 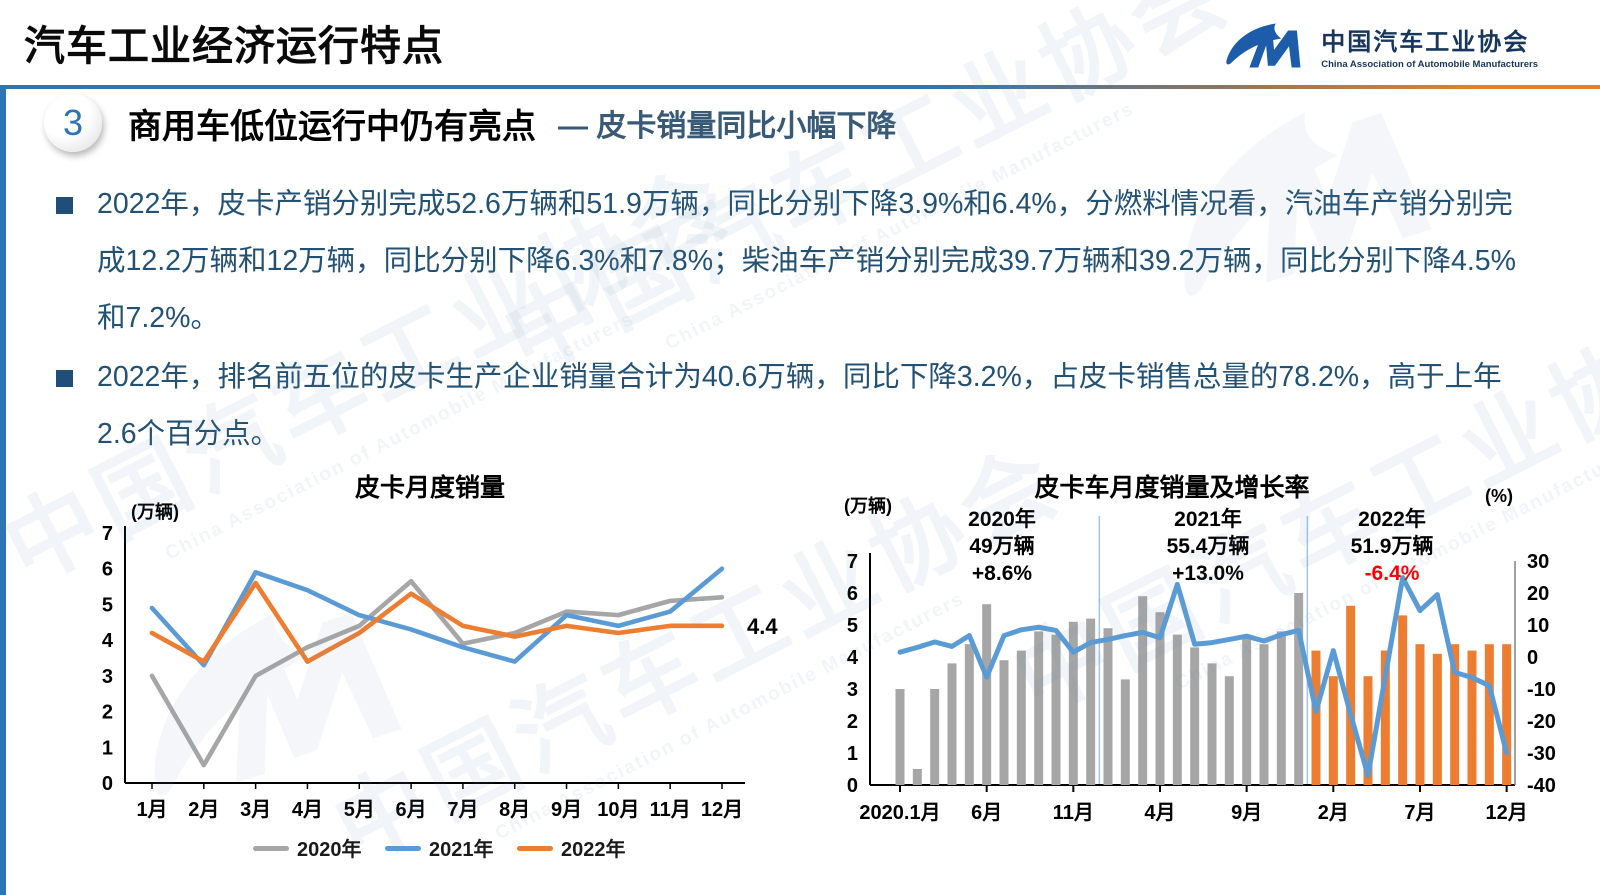 What do you see at coordinates (1541, 690) in the screenshot?
I see `svg-text: -10` at bounding box center [1541, 690].